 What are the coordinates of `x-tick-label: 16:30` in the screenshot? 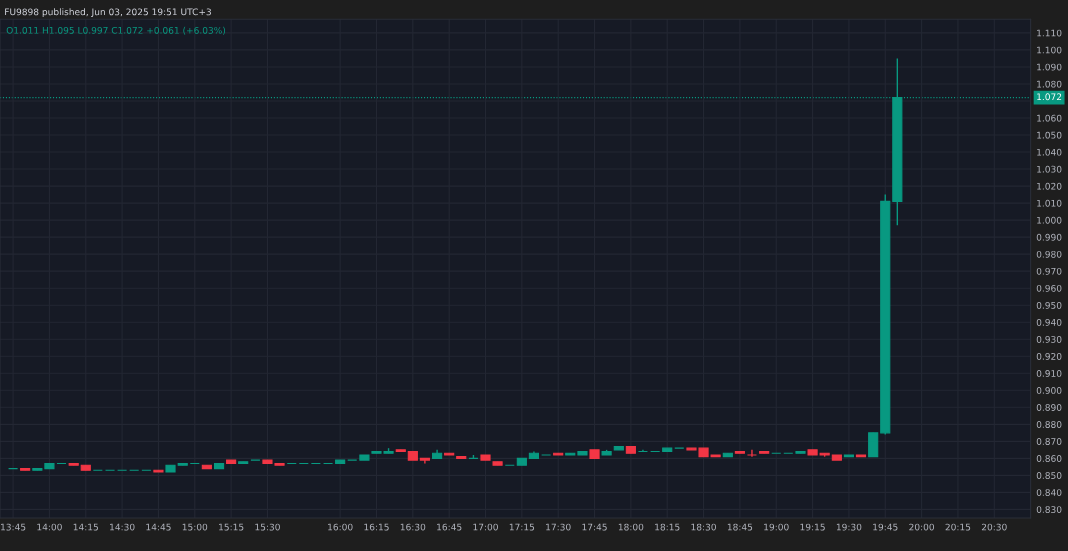 It's located at (413, 527).